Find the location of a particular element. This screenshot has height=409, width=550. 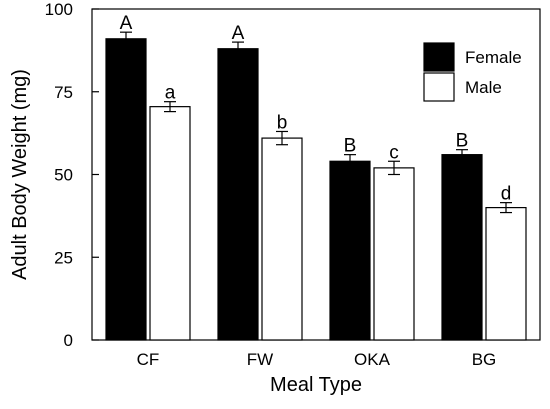

x-axis: CF FW OKA BG is located at coordinates (317, 359).